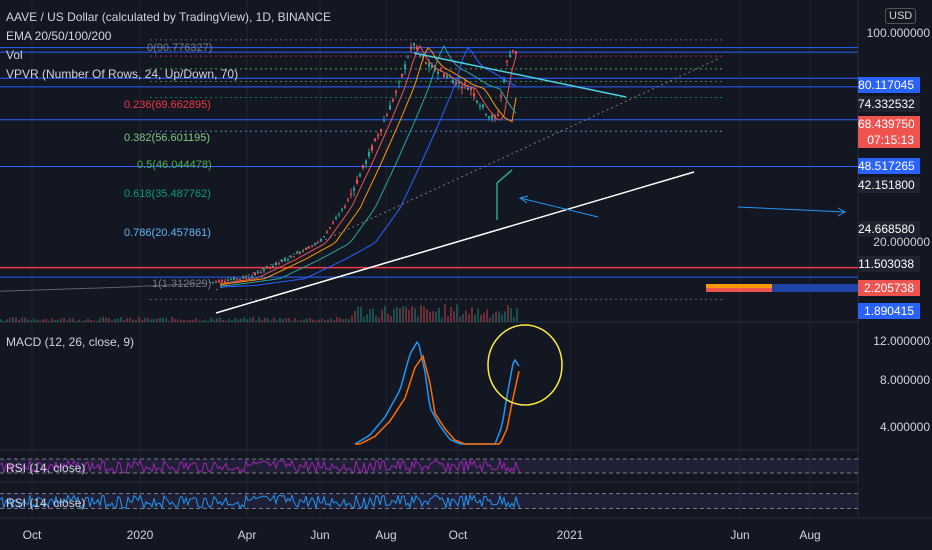 The height and width of the screenshot is (550, 932). What do you see at coordinates (437, 392) in the screenshot?
I see `macd-line` at bounding box center [437, 392].